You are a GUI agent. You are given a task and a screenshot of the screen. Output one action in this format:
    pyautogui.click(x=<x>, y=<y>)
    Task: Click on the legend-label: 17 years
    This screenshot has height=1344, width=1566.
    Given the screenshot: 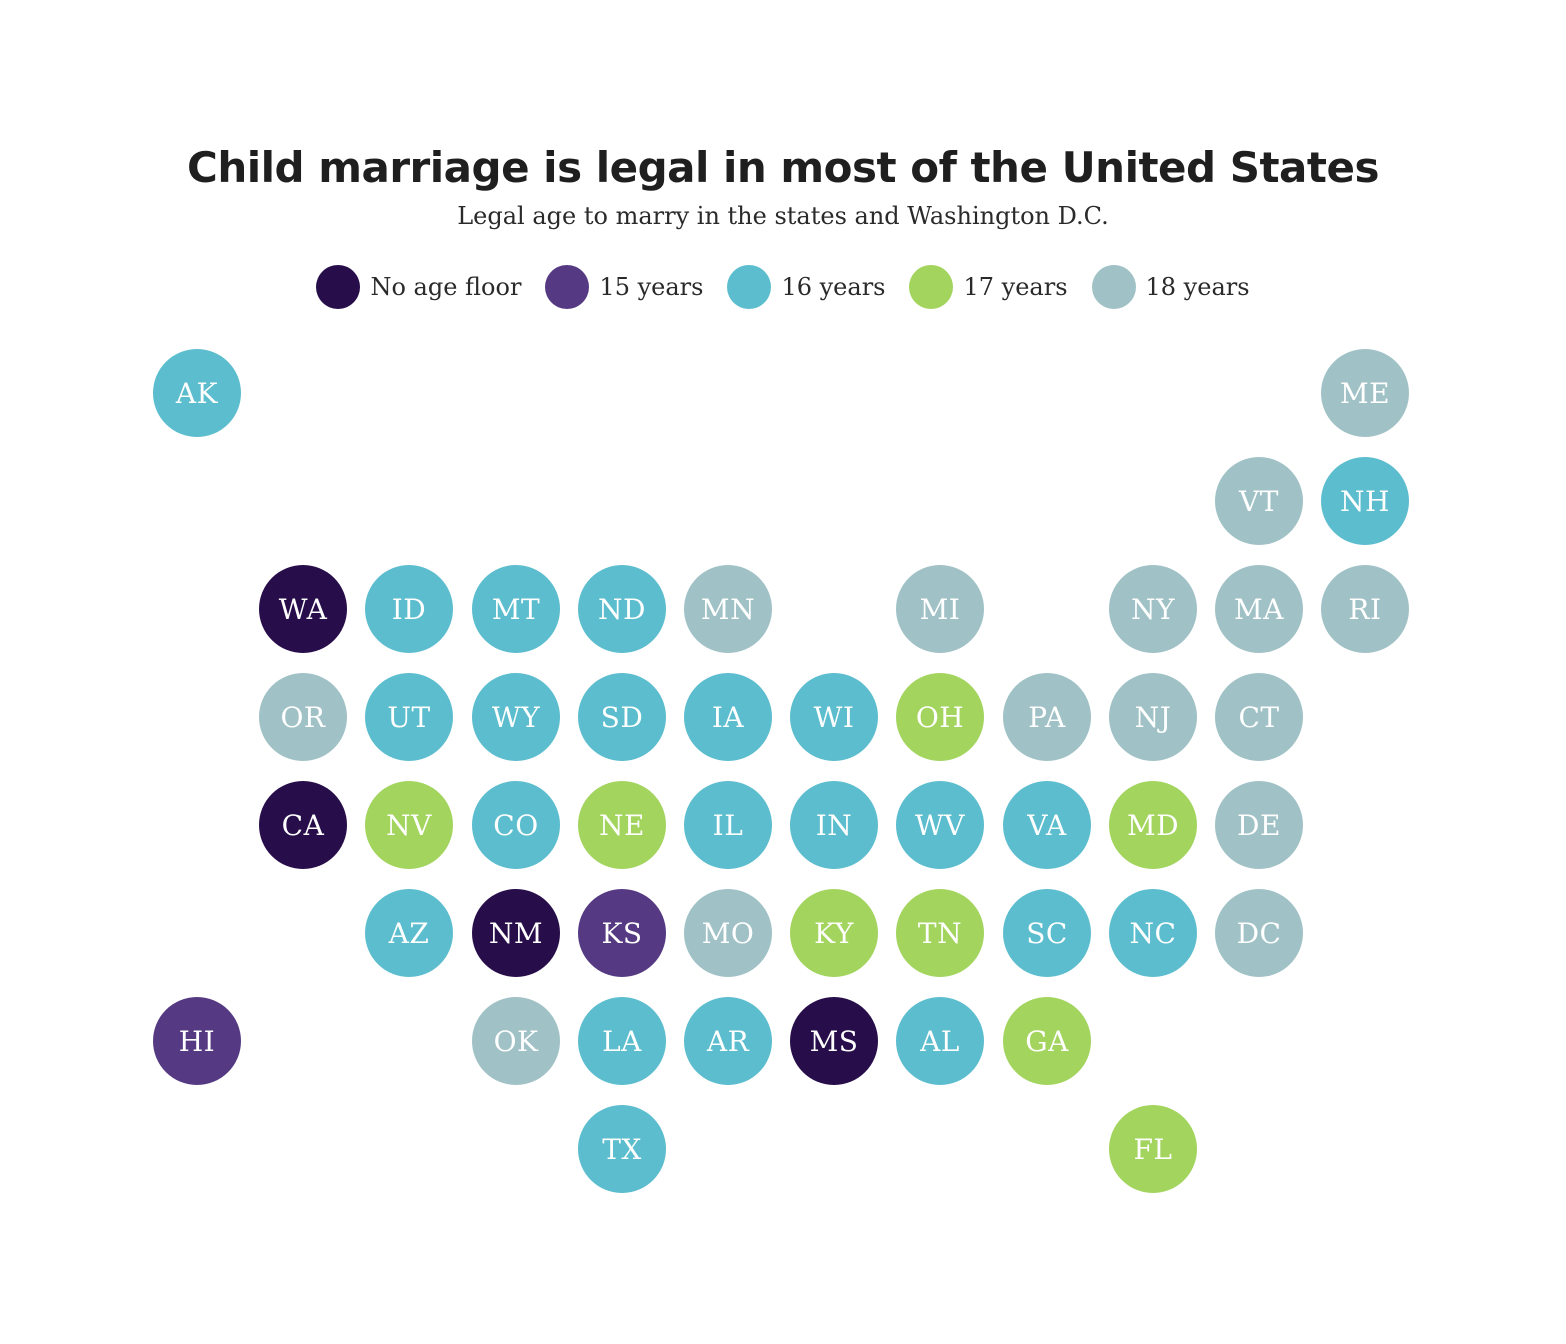 What is the action you would take?
    pyautogui.click(x=1015, y=287)
    